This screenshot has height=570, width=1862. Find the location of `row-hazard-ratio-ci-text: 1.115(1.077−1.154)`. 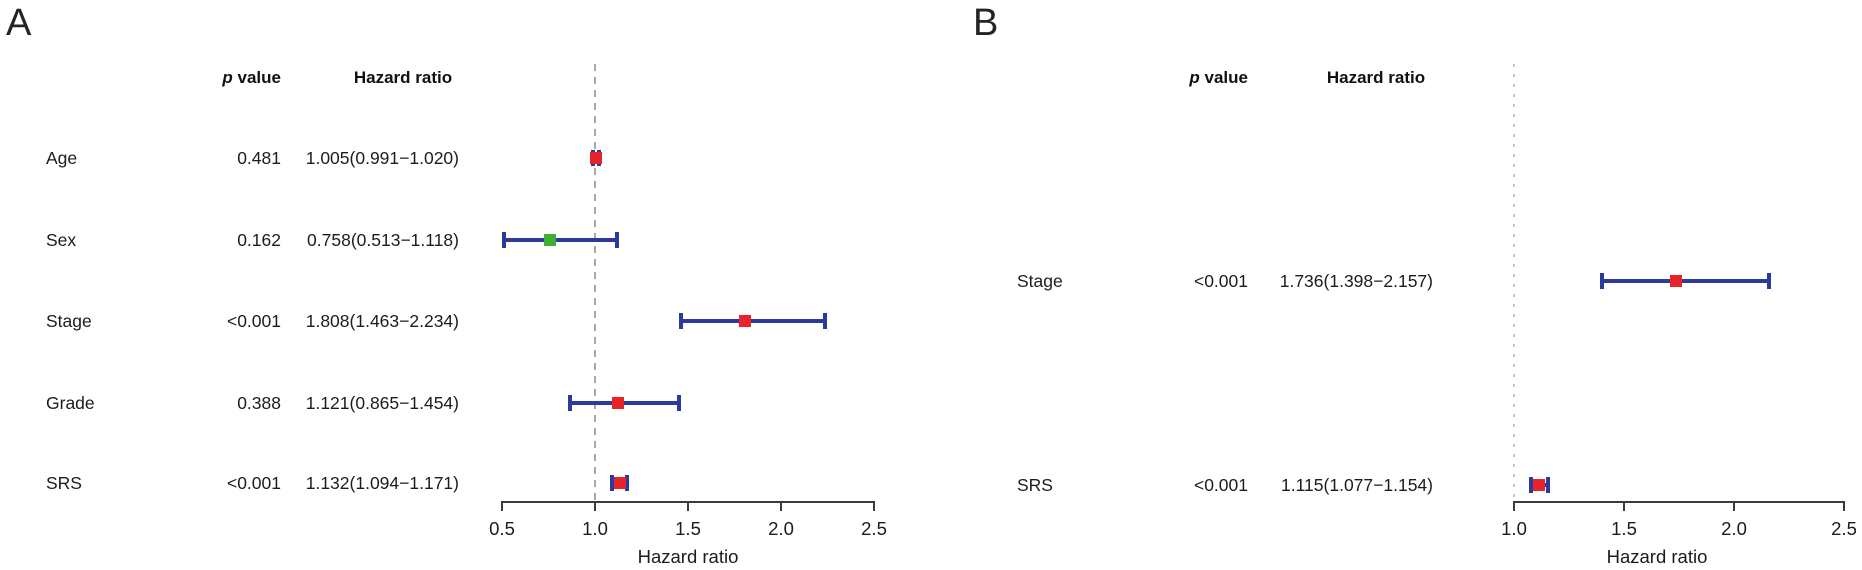

row-hazard-ratio-ci-text: 1.115(1.077−1.154) is located at coordinates (1357, 485).